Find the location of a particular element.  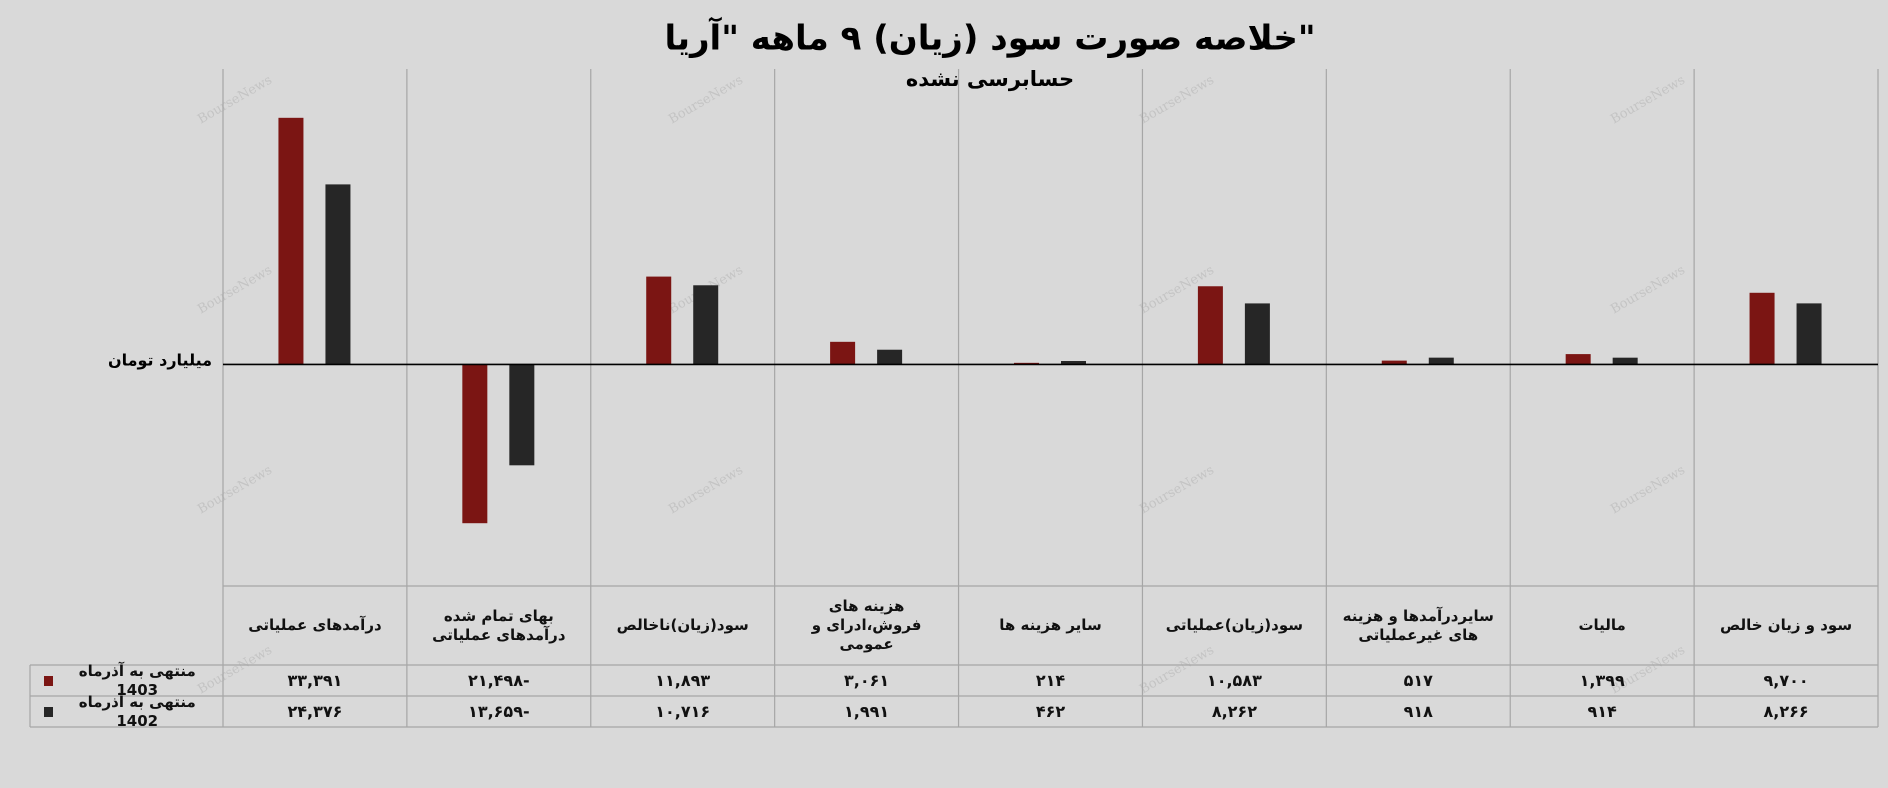

legend-entry: منتهی به آذرماه 1402 is located at coordinates (126, 711).